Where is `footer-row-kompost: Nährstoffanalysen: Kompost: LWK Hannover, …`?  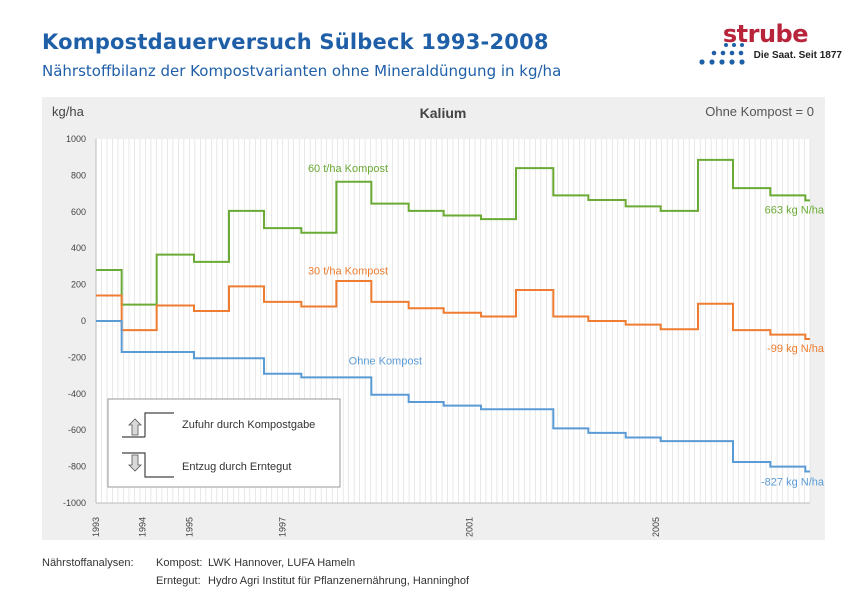
footer-row-kompost: Nährstoffanalysen: Kompost: LWK Hannover, … is located at coordinates (255, 566).